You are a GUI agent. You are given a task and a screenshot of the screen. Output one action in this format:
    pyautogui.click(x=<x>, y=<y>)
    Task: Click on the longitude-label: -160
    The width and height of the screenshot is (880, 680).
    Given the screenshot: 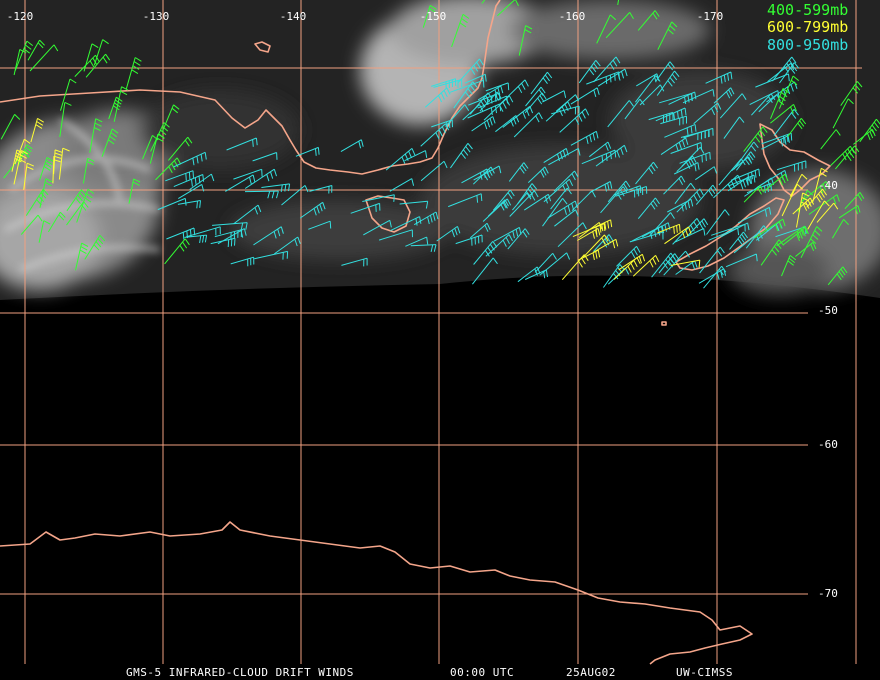 What is the action you would take?
    pyautogui.click(x=572, y=16)
    